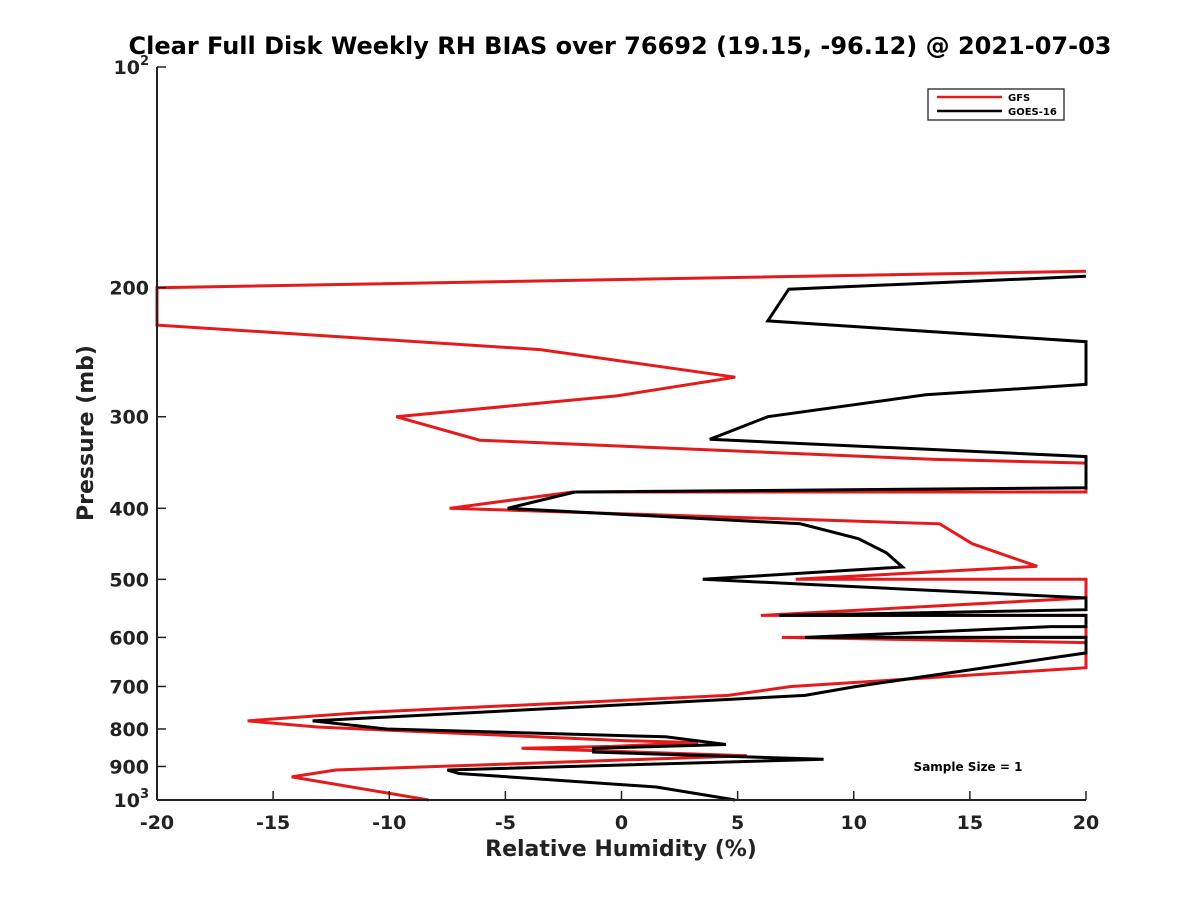 Image resolution: width=1200 pixels, height=900 pixels. Describe the element at coordinates (129, 767) in the screenshot. I see `y-tick-label: 900` at that location.